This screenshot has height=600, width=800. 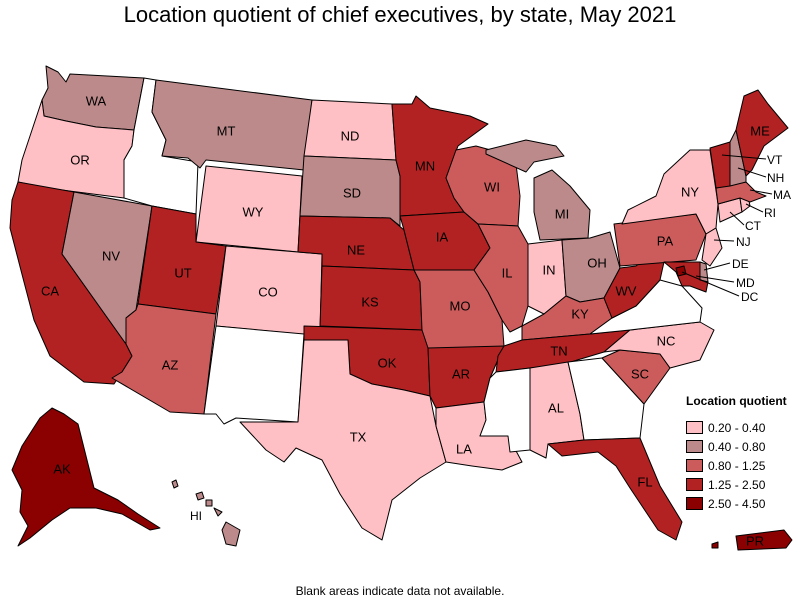 What do you see at coordinates (770, 213) in the screenshot?
I see `state-label-ri: RI` at bounding box center [770, 213].